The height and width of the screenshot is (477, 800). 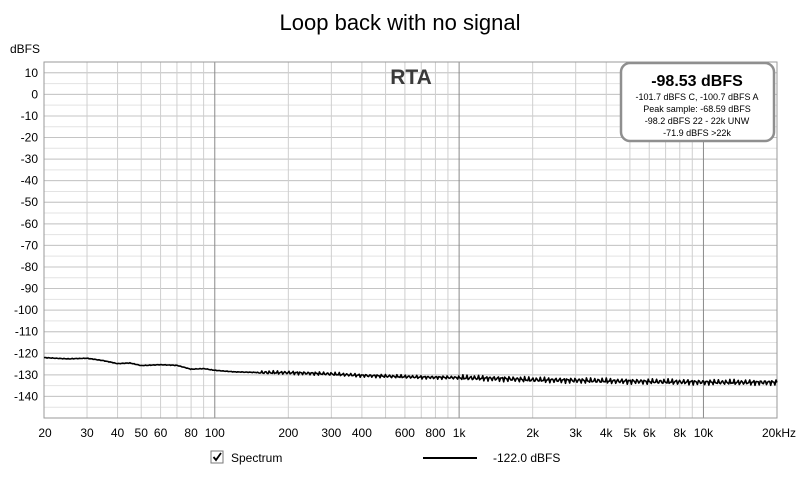 What do you see at coordinates (411, 77) in the screenshot?
I see `rta-watermark: RTA` at bounding box center [411, 77].